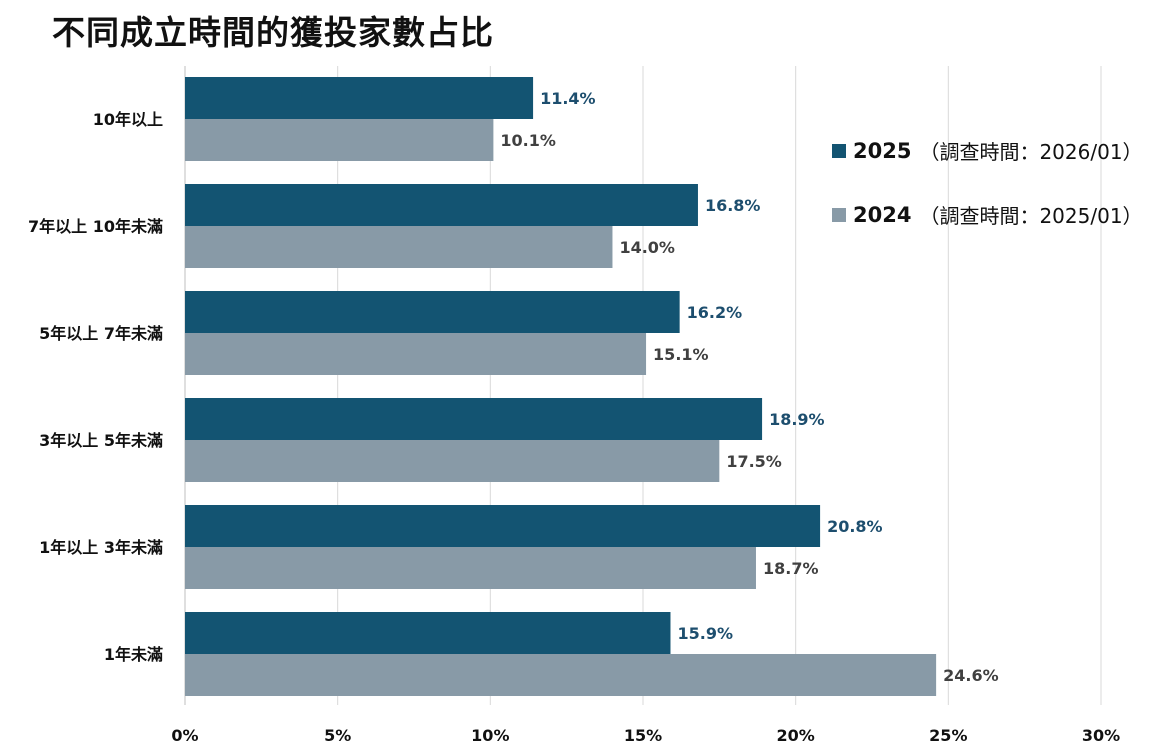 The width and height of the screenshot is (1163, 744). Describe the element at coordinates (528, 140) in the screenshot. I see `data-label-2024: 10.1%` at that location.